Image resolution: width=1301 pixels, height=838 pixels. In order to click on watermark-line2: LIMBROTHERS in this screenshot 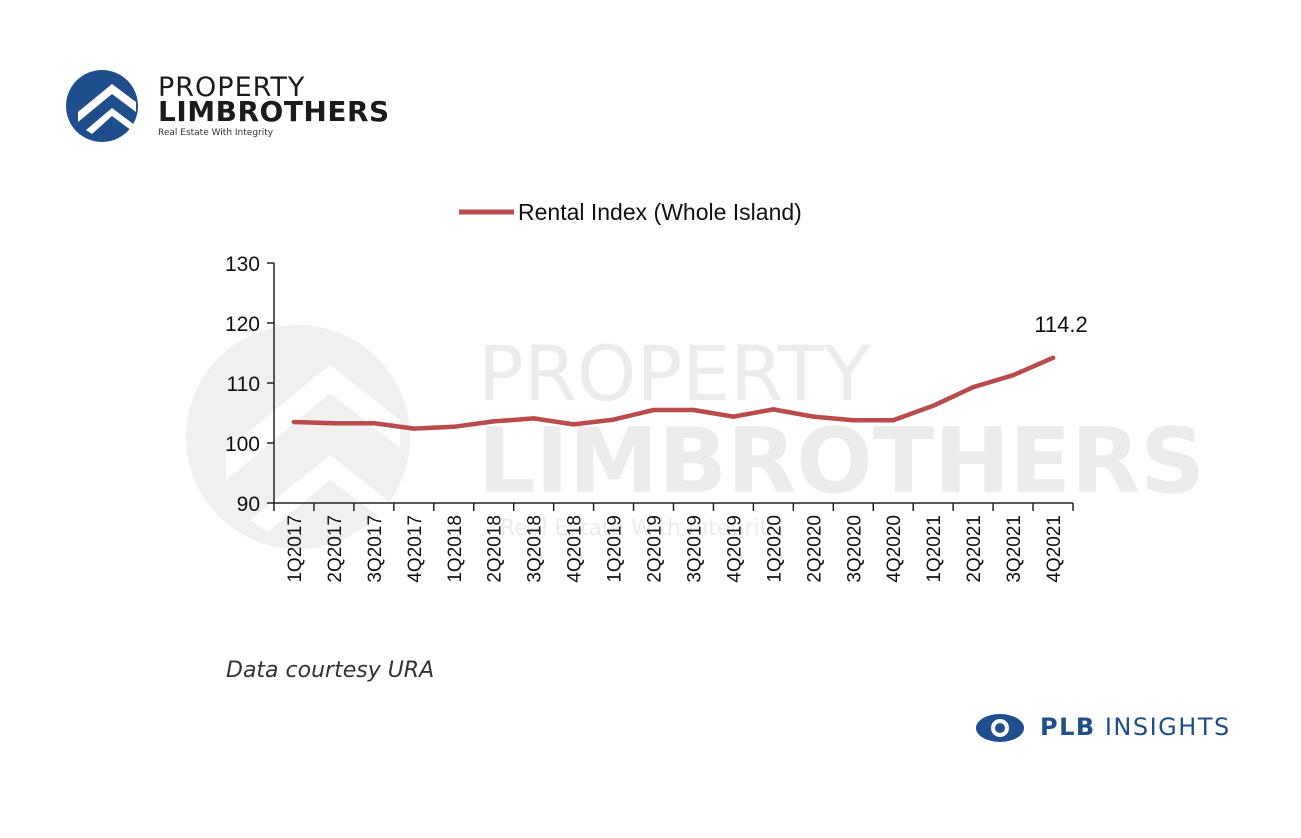, I will do `click(841, 461)`.